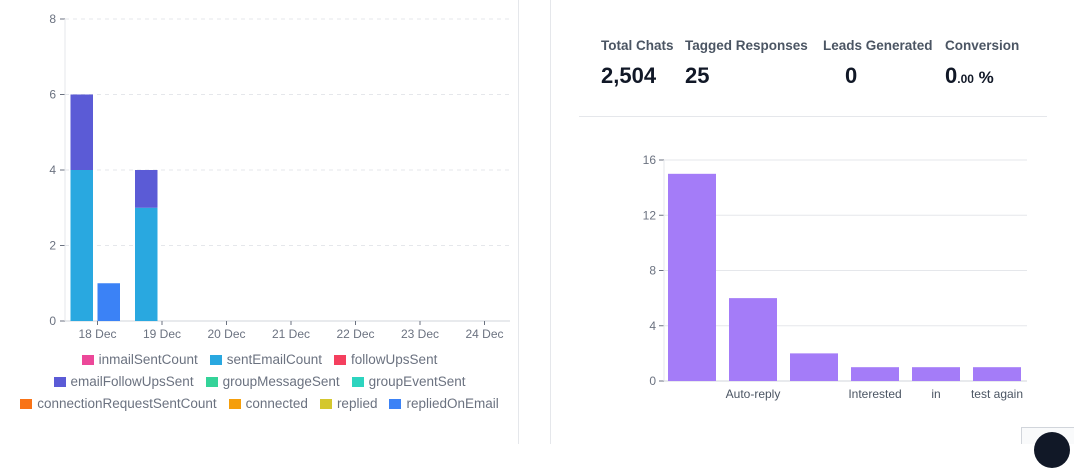 The height and width of the screenshot is (468, 1074). Describe the element at coordinates (274, 359) in the screenshot. I see `legend-label: sentEmailCount` at that location.